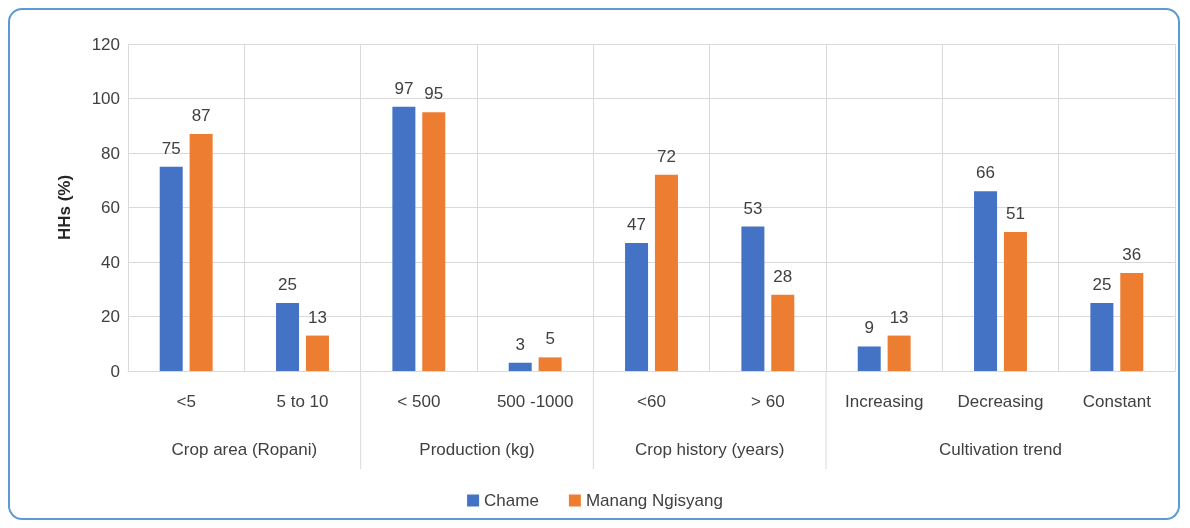  I want to click on text: Cultivation trend, so click(1000, 449).